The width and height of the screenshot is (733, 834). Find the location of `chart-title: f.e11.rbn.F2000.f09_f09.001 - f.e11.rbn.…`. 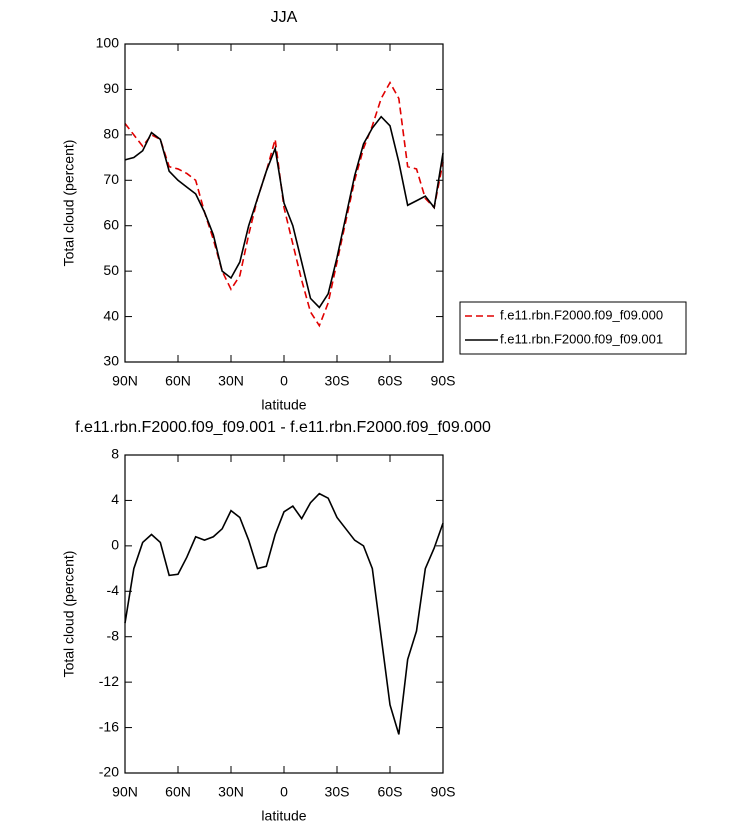

chart-title: f.e11.rbn.F2000.f09_f09.001 - f.e11.rbn.… is located at coordinates (283, 427).